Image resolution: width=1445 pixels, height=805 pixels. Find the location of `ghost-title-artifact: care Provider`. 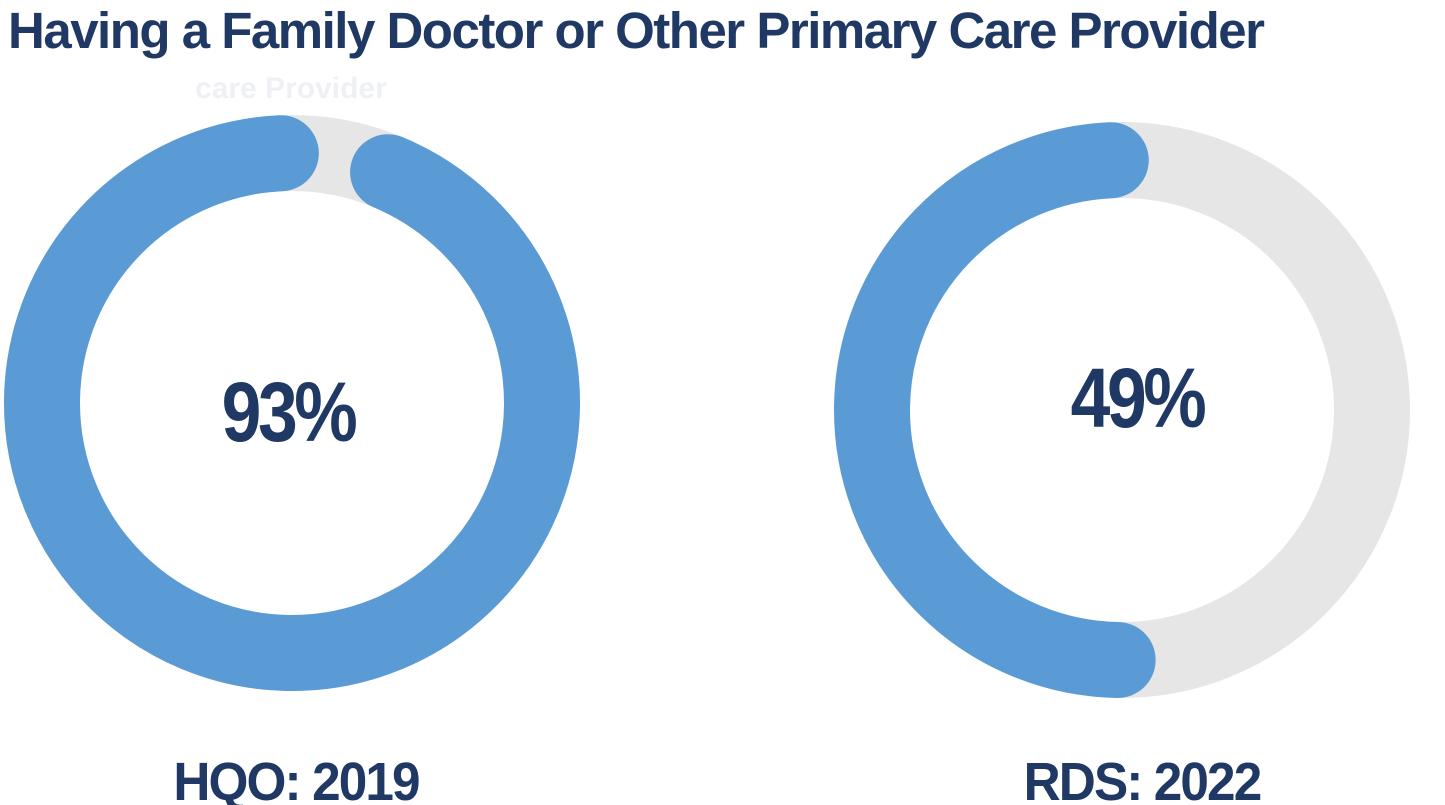

ghost-title-artifact: care Provider is located at coordinates (291, 88).